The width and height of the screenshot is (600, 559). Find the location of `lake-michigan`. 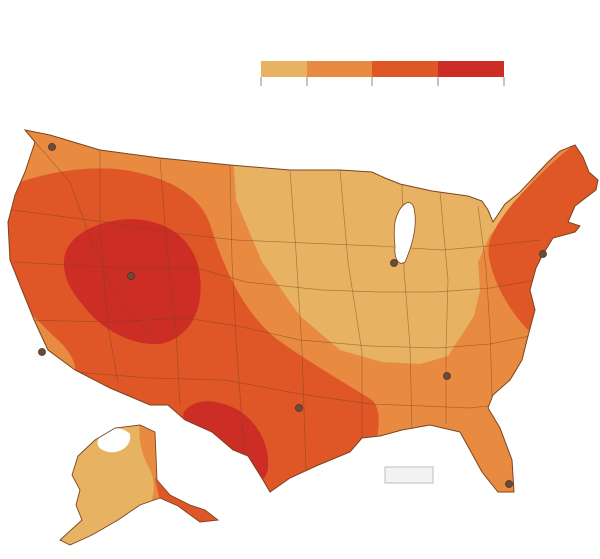

lake-michigan is located at coordinates (404, 233).